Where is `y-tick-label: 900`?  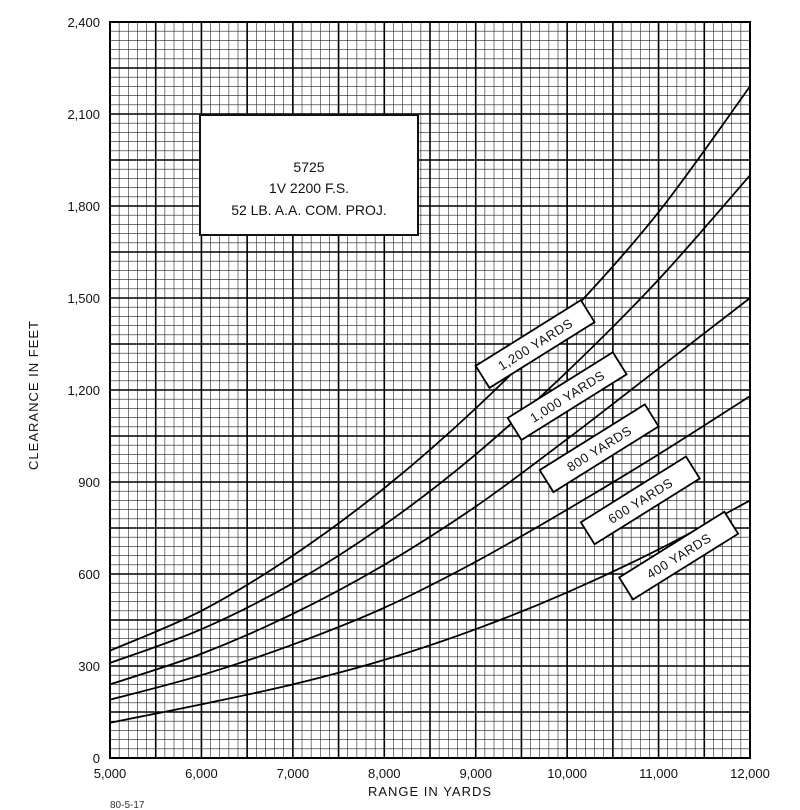 y-tick-label: 900 is located at coordinates (89, 482).